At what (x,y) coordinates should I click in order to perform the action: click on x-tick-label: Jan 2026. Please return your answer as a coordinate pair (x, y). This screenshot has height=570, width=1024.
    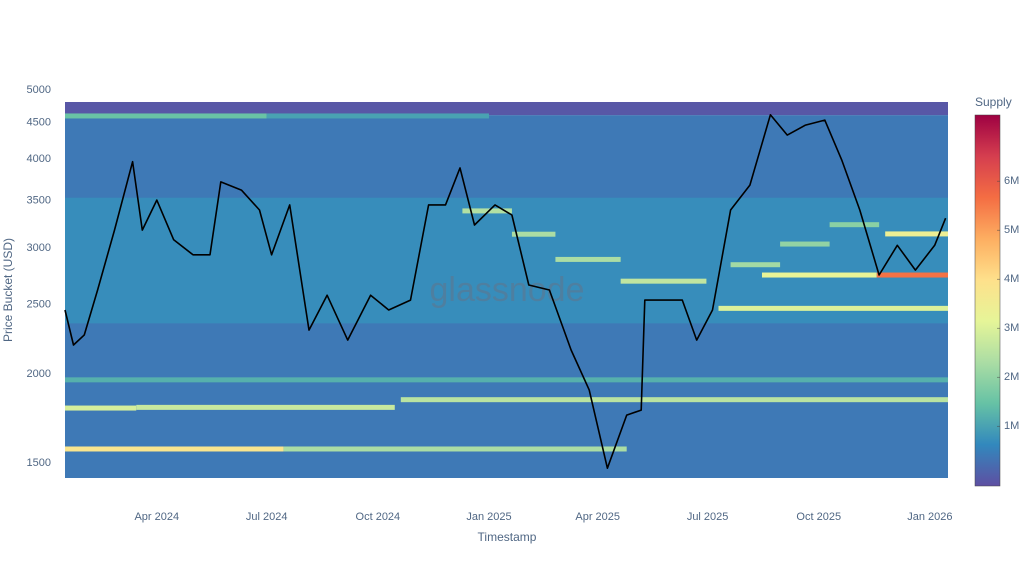
    Looking at the image, I should click on (929, 517).